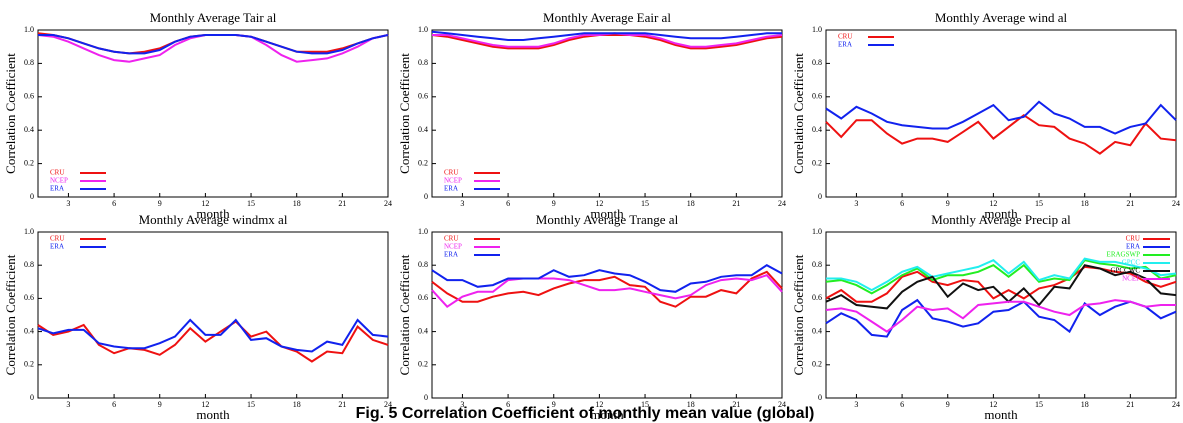 The height and width of the screenshot is (423, 1183). I want to click on legend-label: GPCCWC, so click(1125, 271).